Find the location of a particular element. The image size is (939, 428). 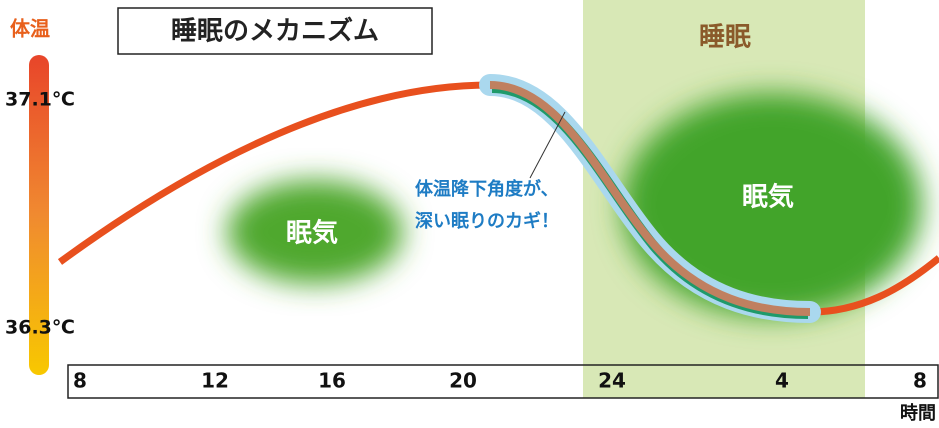

annotation: 深い眠りのカギ！ is located at coordinates (487, 221).